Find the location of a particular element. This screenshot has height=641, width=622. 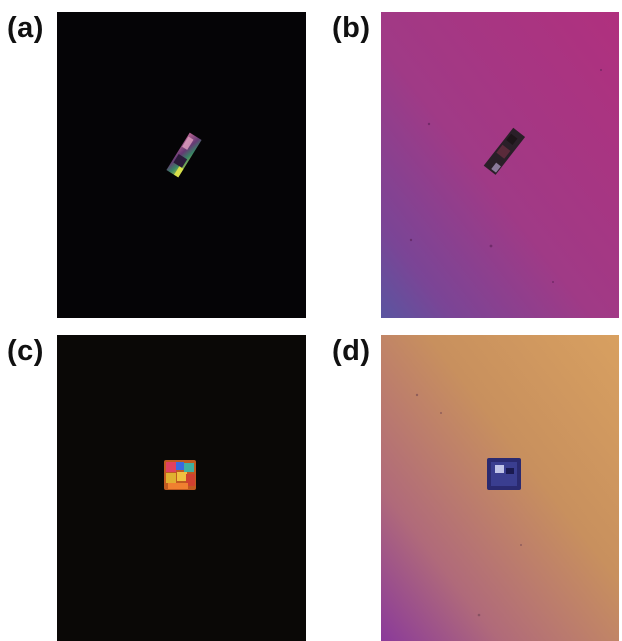

crystal-d is located at coordinates (504, 474).